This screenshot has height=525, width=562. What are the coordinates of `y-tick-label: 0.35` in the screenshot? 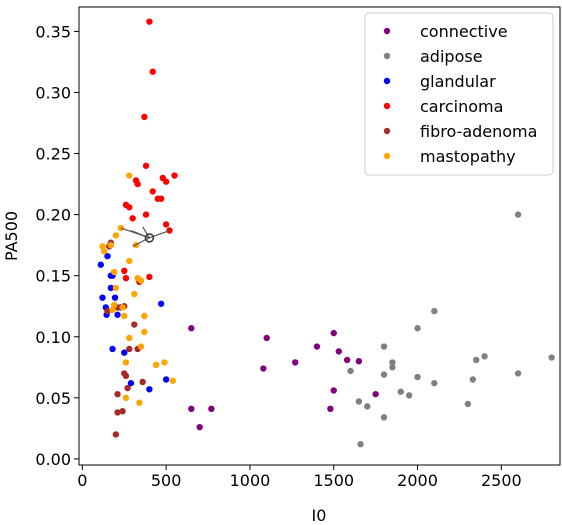 It's located at (53, 31).